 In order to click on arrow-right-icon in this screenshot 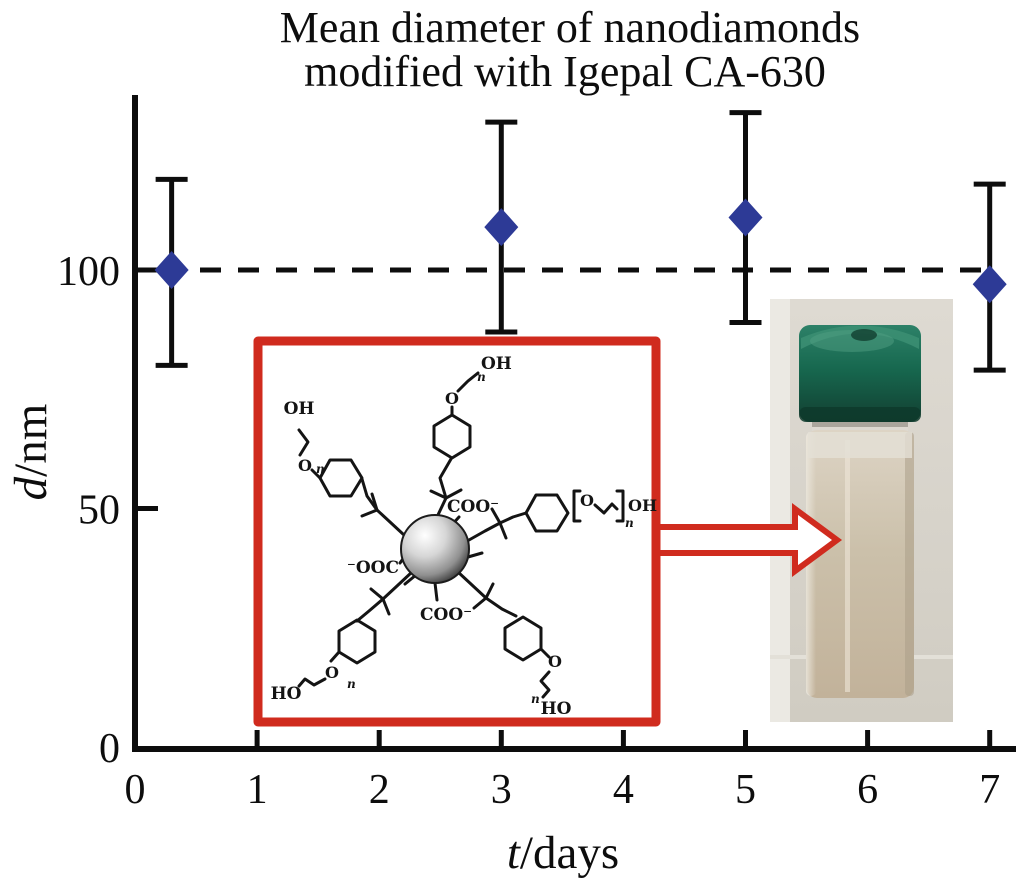, I will do `click(746, 540)`.